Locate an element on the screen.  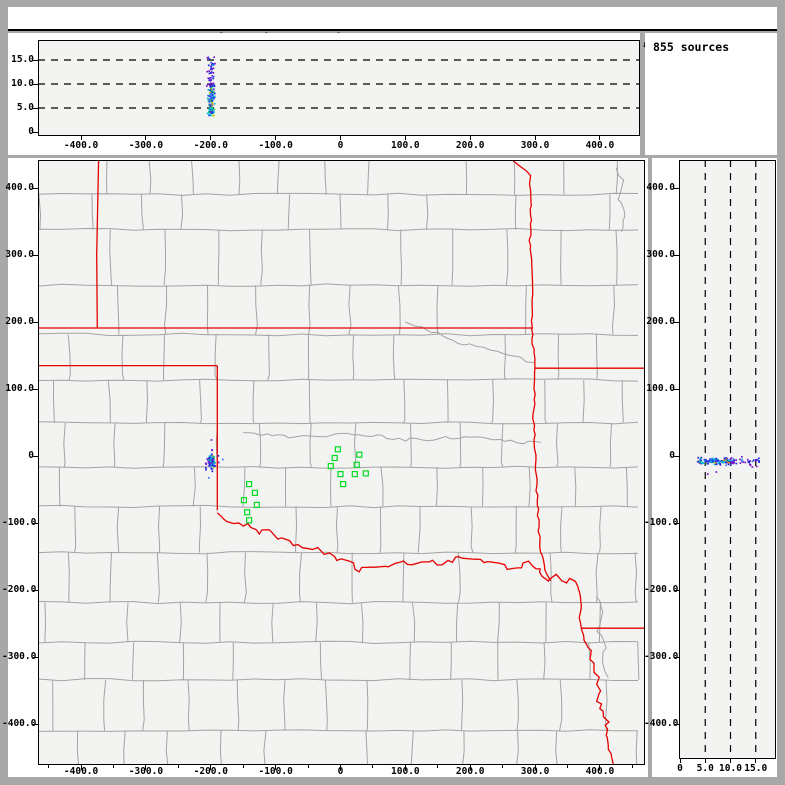
map-x-tick-label: 0 is located at coordinates (340, 771).